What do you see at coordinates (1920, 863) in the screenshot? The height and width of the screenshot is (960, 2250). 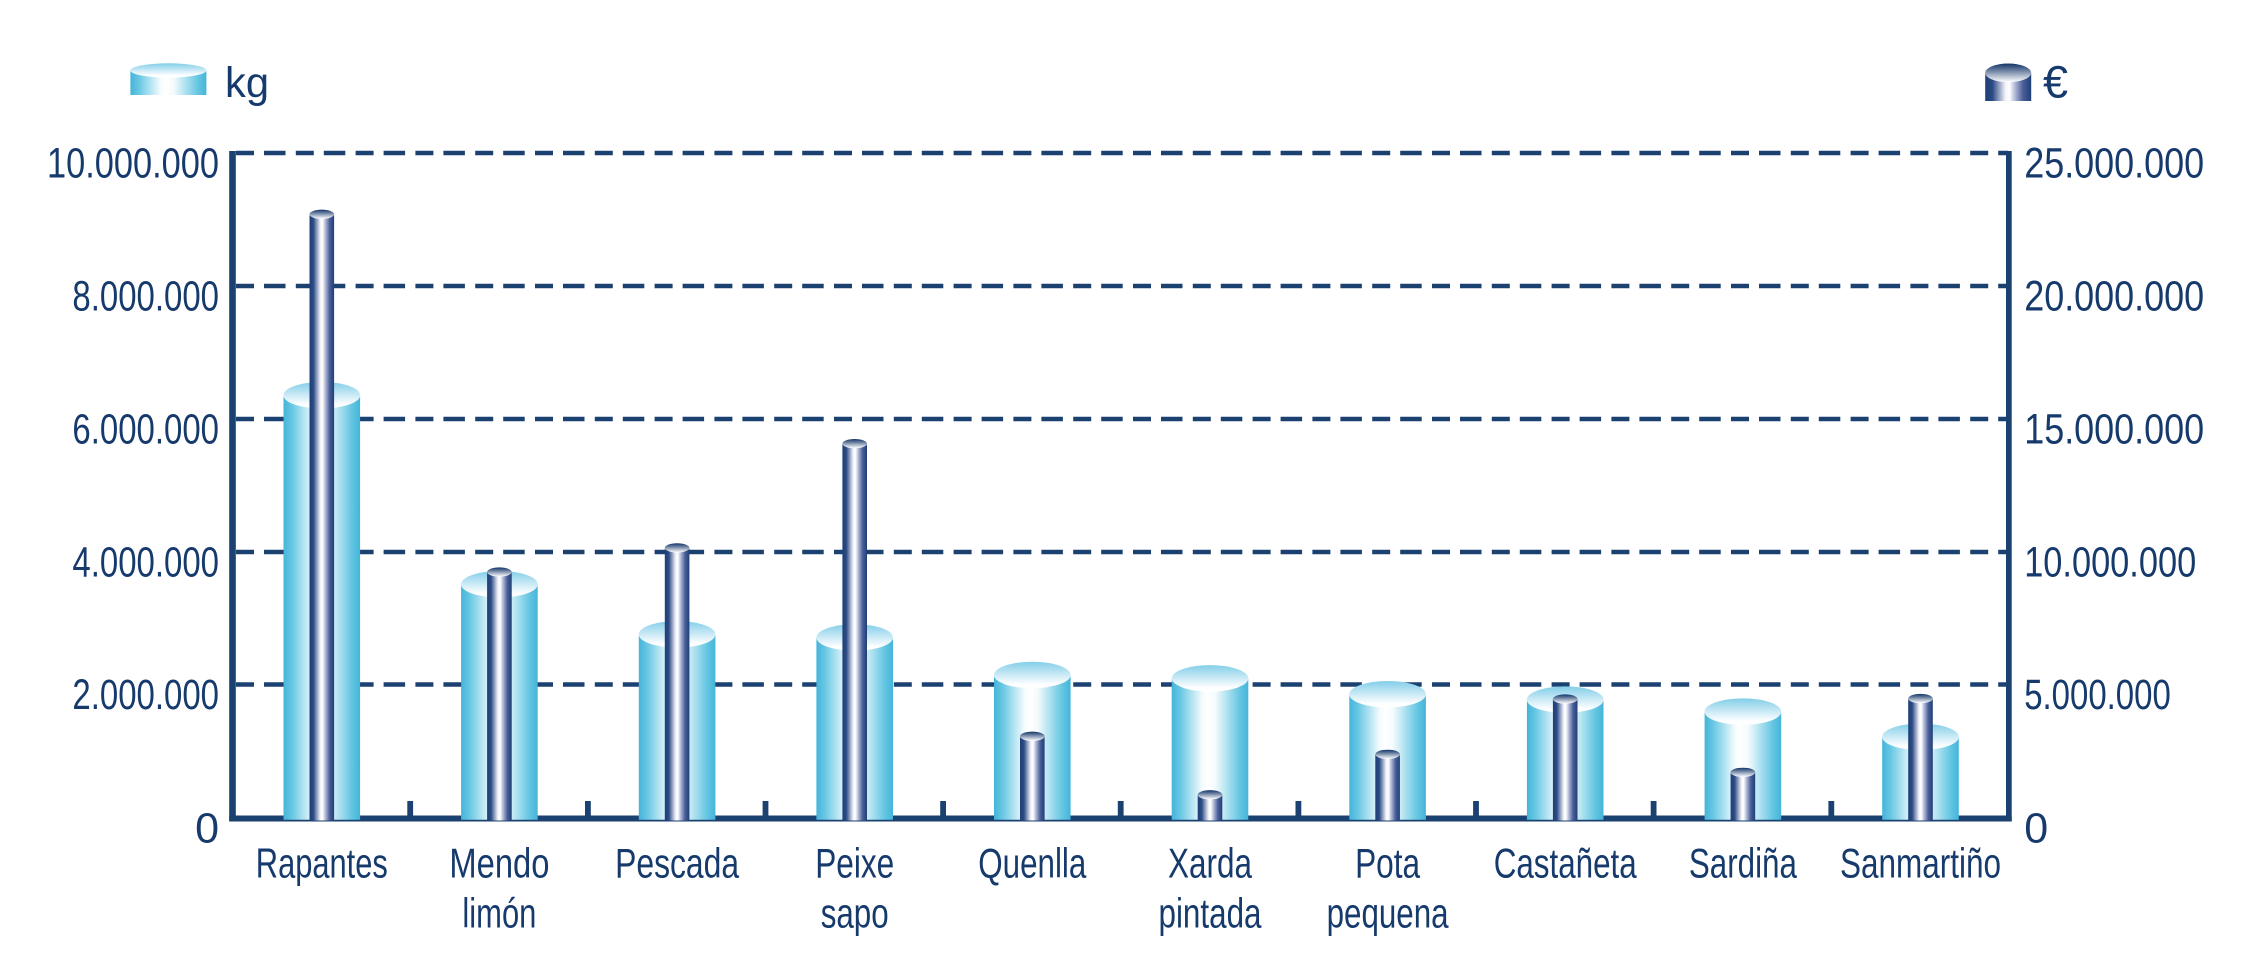 I see `svg-text: Sanmartiño` at bounding box center [1920, 863].